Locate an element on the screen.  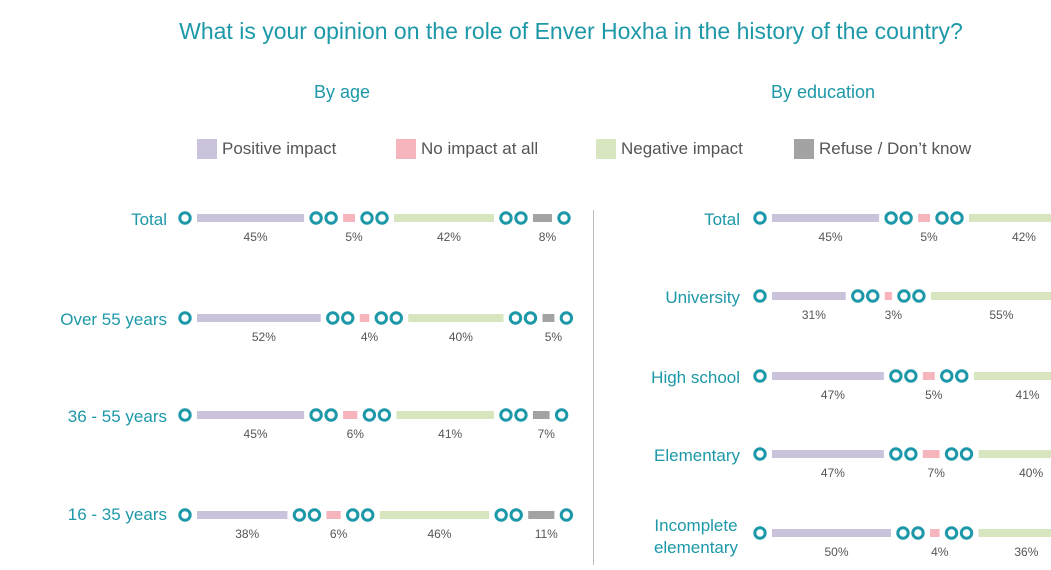
data-label-refuse: 7% is located at coordinates (547, 434).